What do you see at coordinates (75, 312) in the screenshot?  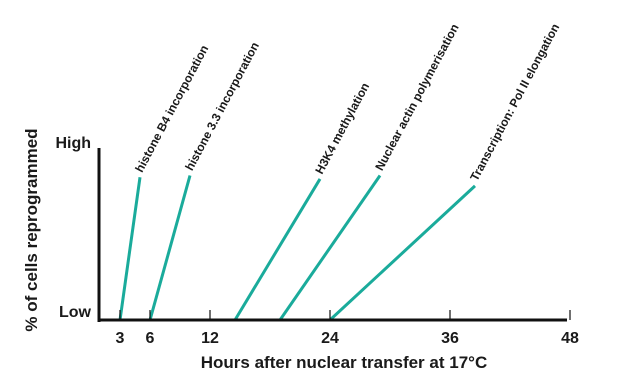 I see `y-level-low: Low` at bounding box center [75, 312].